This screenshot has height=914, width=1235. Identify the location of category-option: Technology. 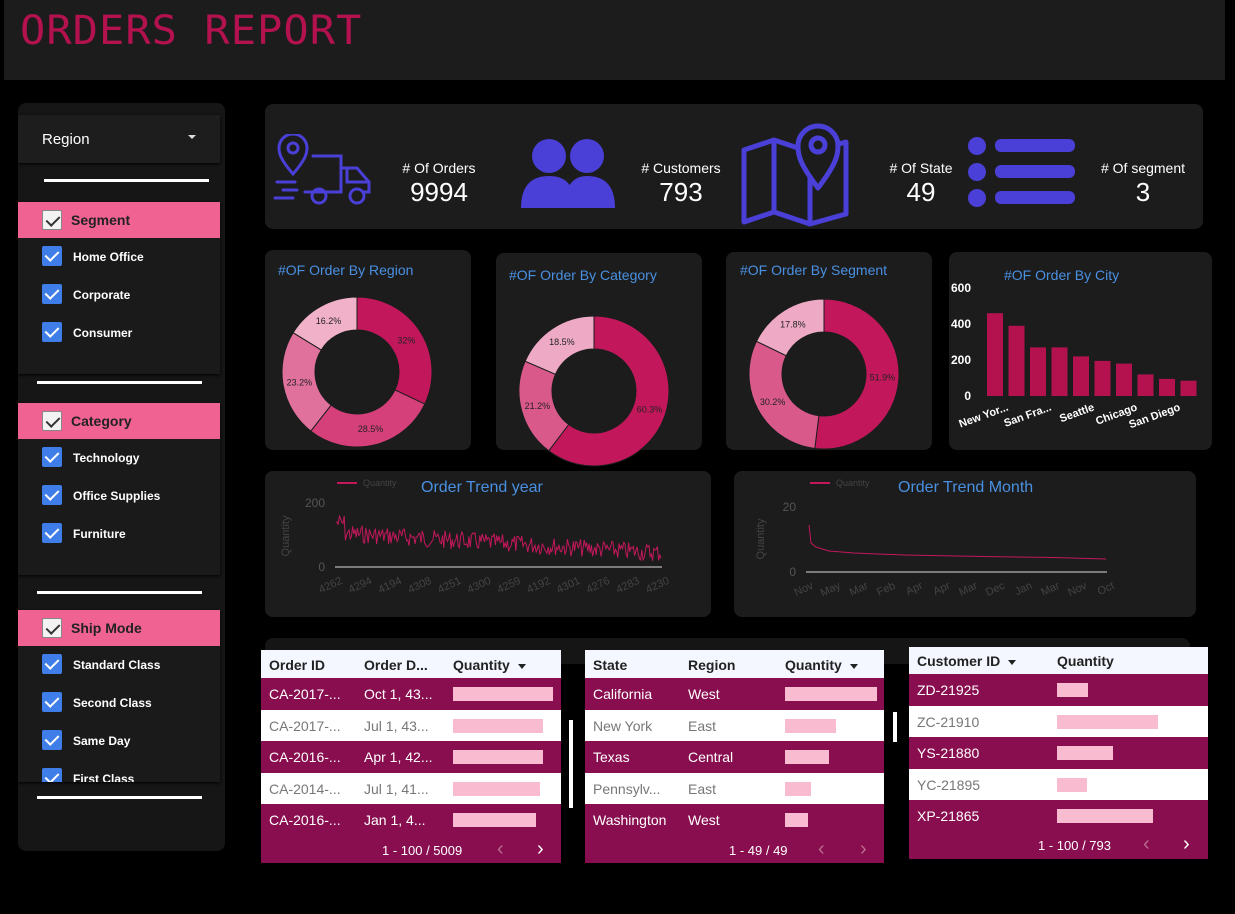
(119, 458).